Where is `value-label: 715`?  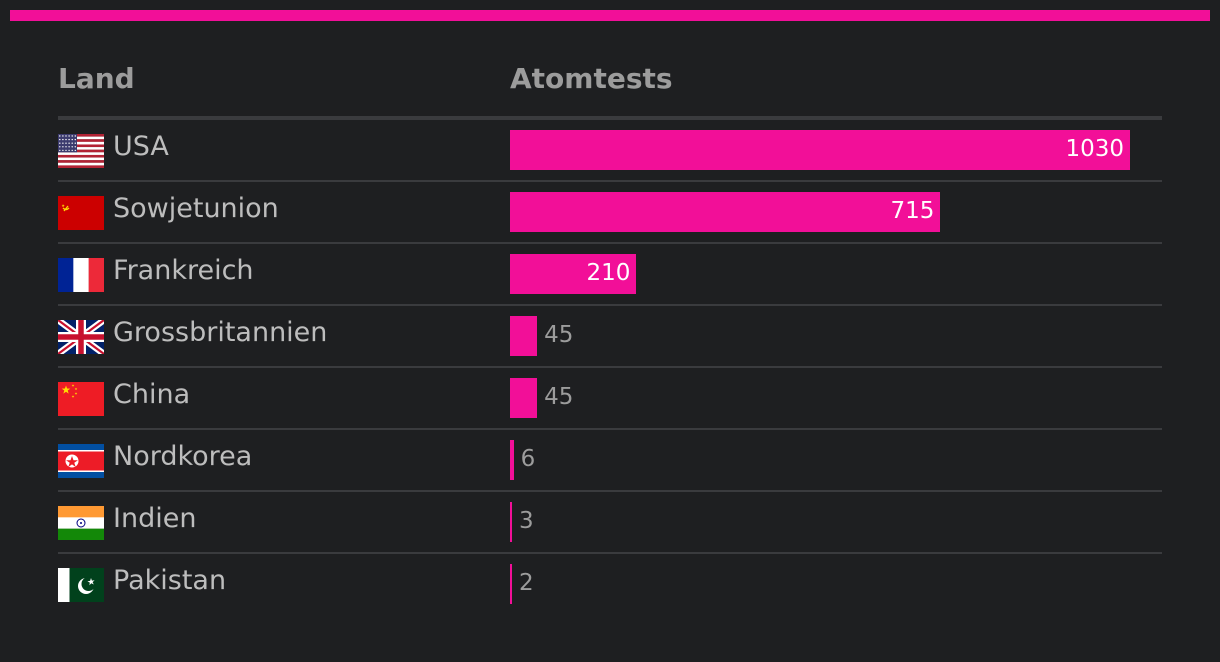
value-label: 715 is located at coordinates (912, 211).